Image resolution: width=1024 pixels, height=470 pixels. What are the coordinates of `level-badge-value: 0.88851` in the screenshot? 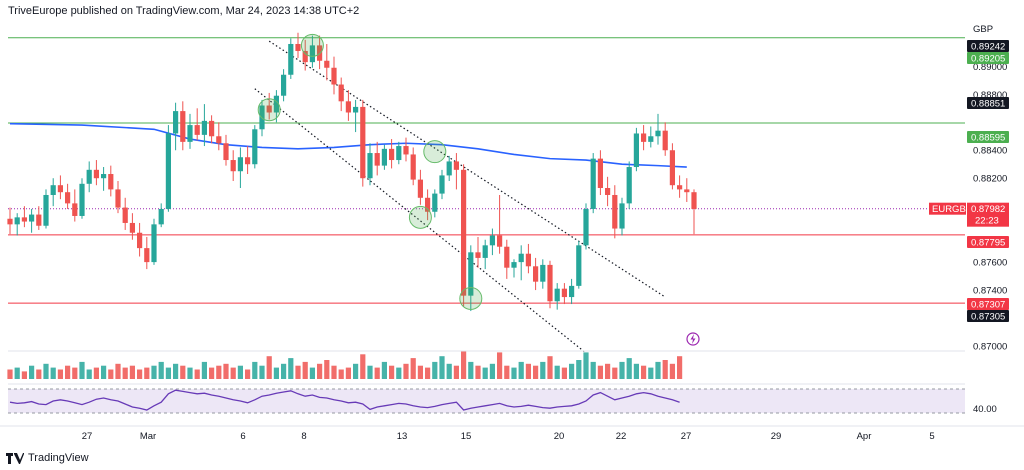 It's located at (988, 104).